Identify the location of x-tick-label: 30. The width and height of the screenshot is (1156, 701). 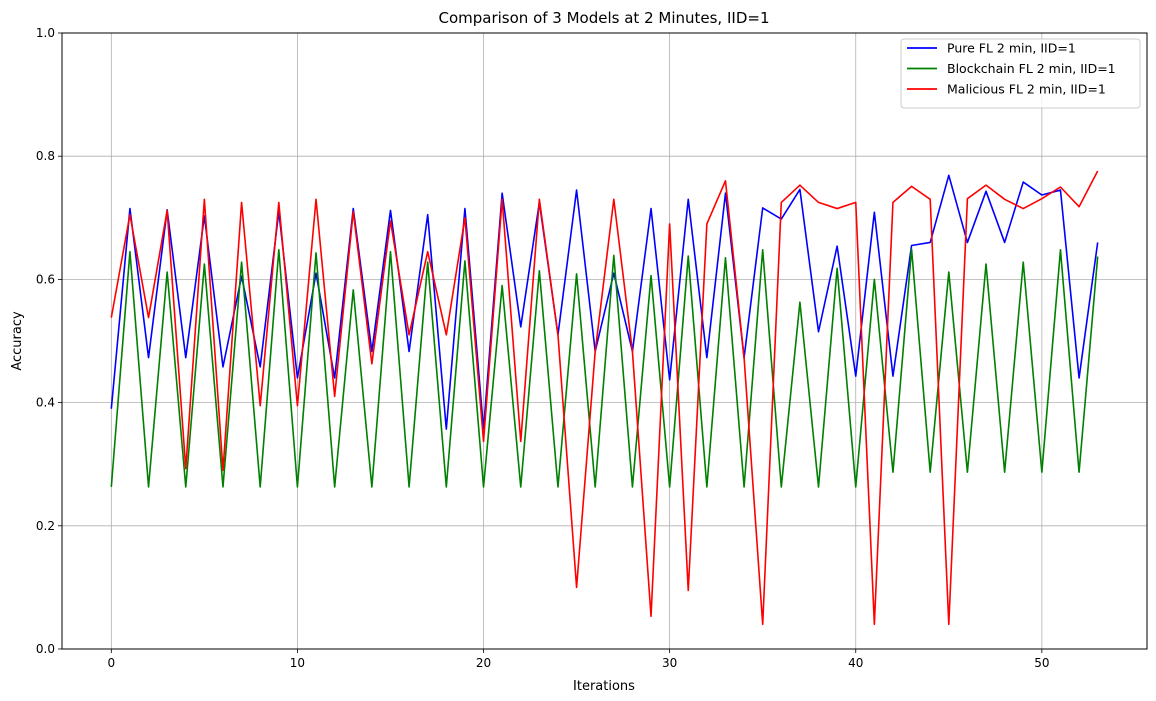
(669, 663).